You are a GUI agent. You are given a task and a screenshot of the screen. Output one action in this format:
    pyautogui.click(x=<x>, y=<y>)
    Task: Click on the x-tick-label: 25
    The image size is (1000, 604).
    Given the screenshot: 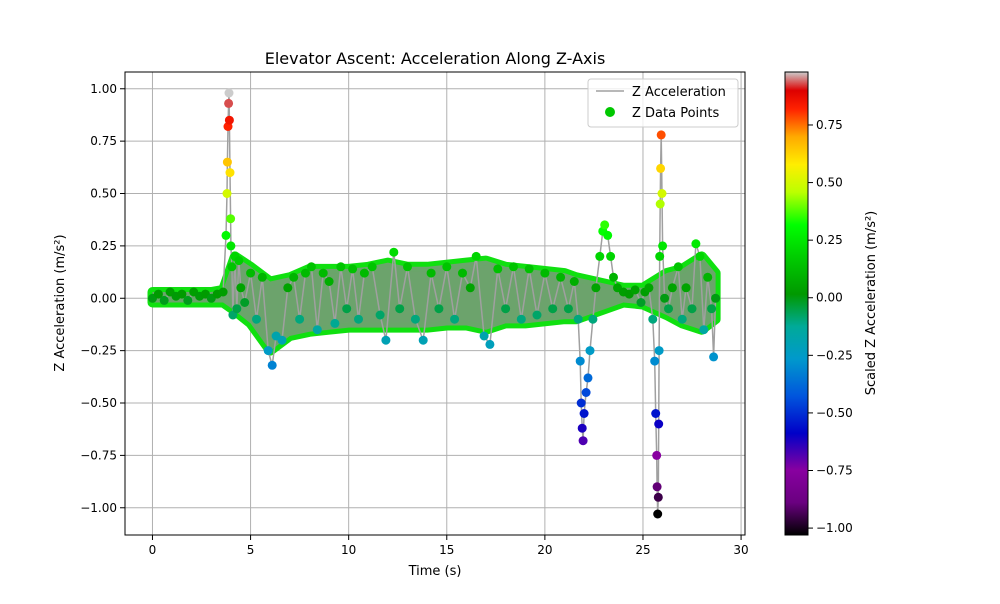 What is the action you would take?
    pyautogui.click(x=642, y=550)
    